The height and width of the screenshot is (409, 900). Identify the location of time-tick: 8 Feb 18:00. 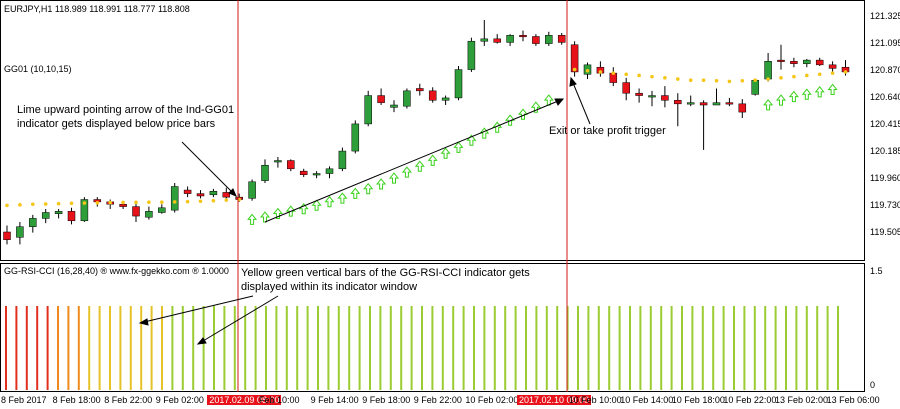
(76, 400).